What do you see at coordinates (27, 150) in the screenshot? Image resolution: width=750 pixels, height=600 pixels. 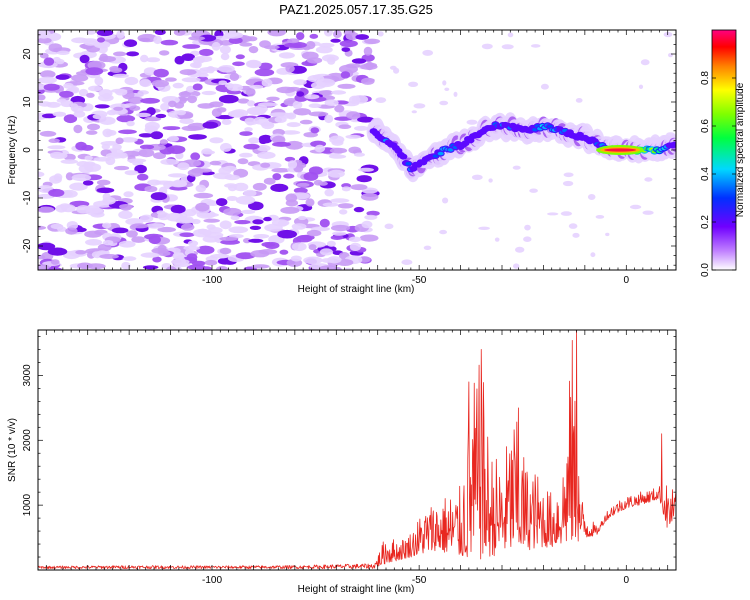 I see `y-tick-label: 0` at bounding box center [27, 150].